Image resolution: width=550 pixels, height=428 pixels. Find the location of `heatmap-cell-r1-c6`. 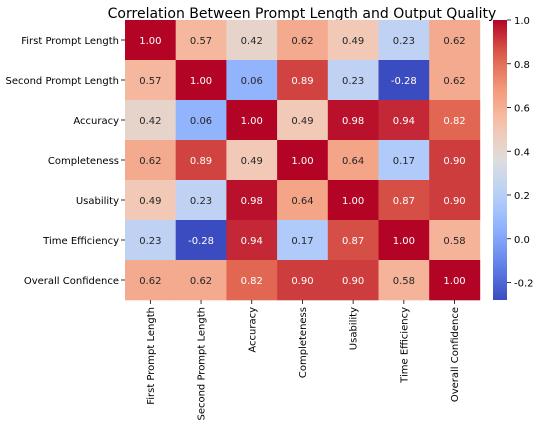

heatmap-cell-r1-c6 is located at coordinates (455, 80).